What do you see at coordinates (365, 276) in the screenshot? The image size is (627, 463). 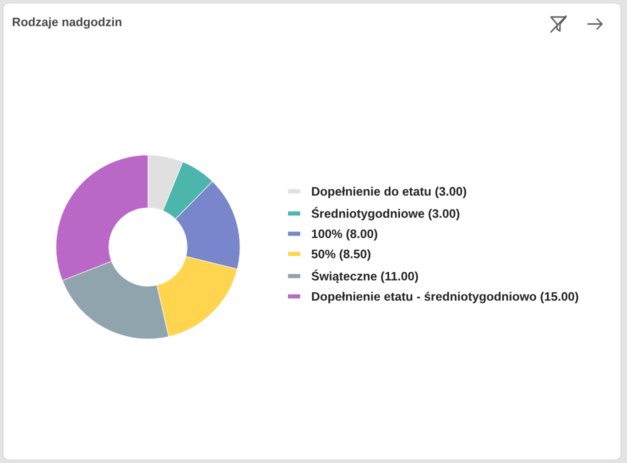 I see `legend-label: Świąteczne (11.00)` at bounding box center [365, 276].